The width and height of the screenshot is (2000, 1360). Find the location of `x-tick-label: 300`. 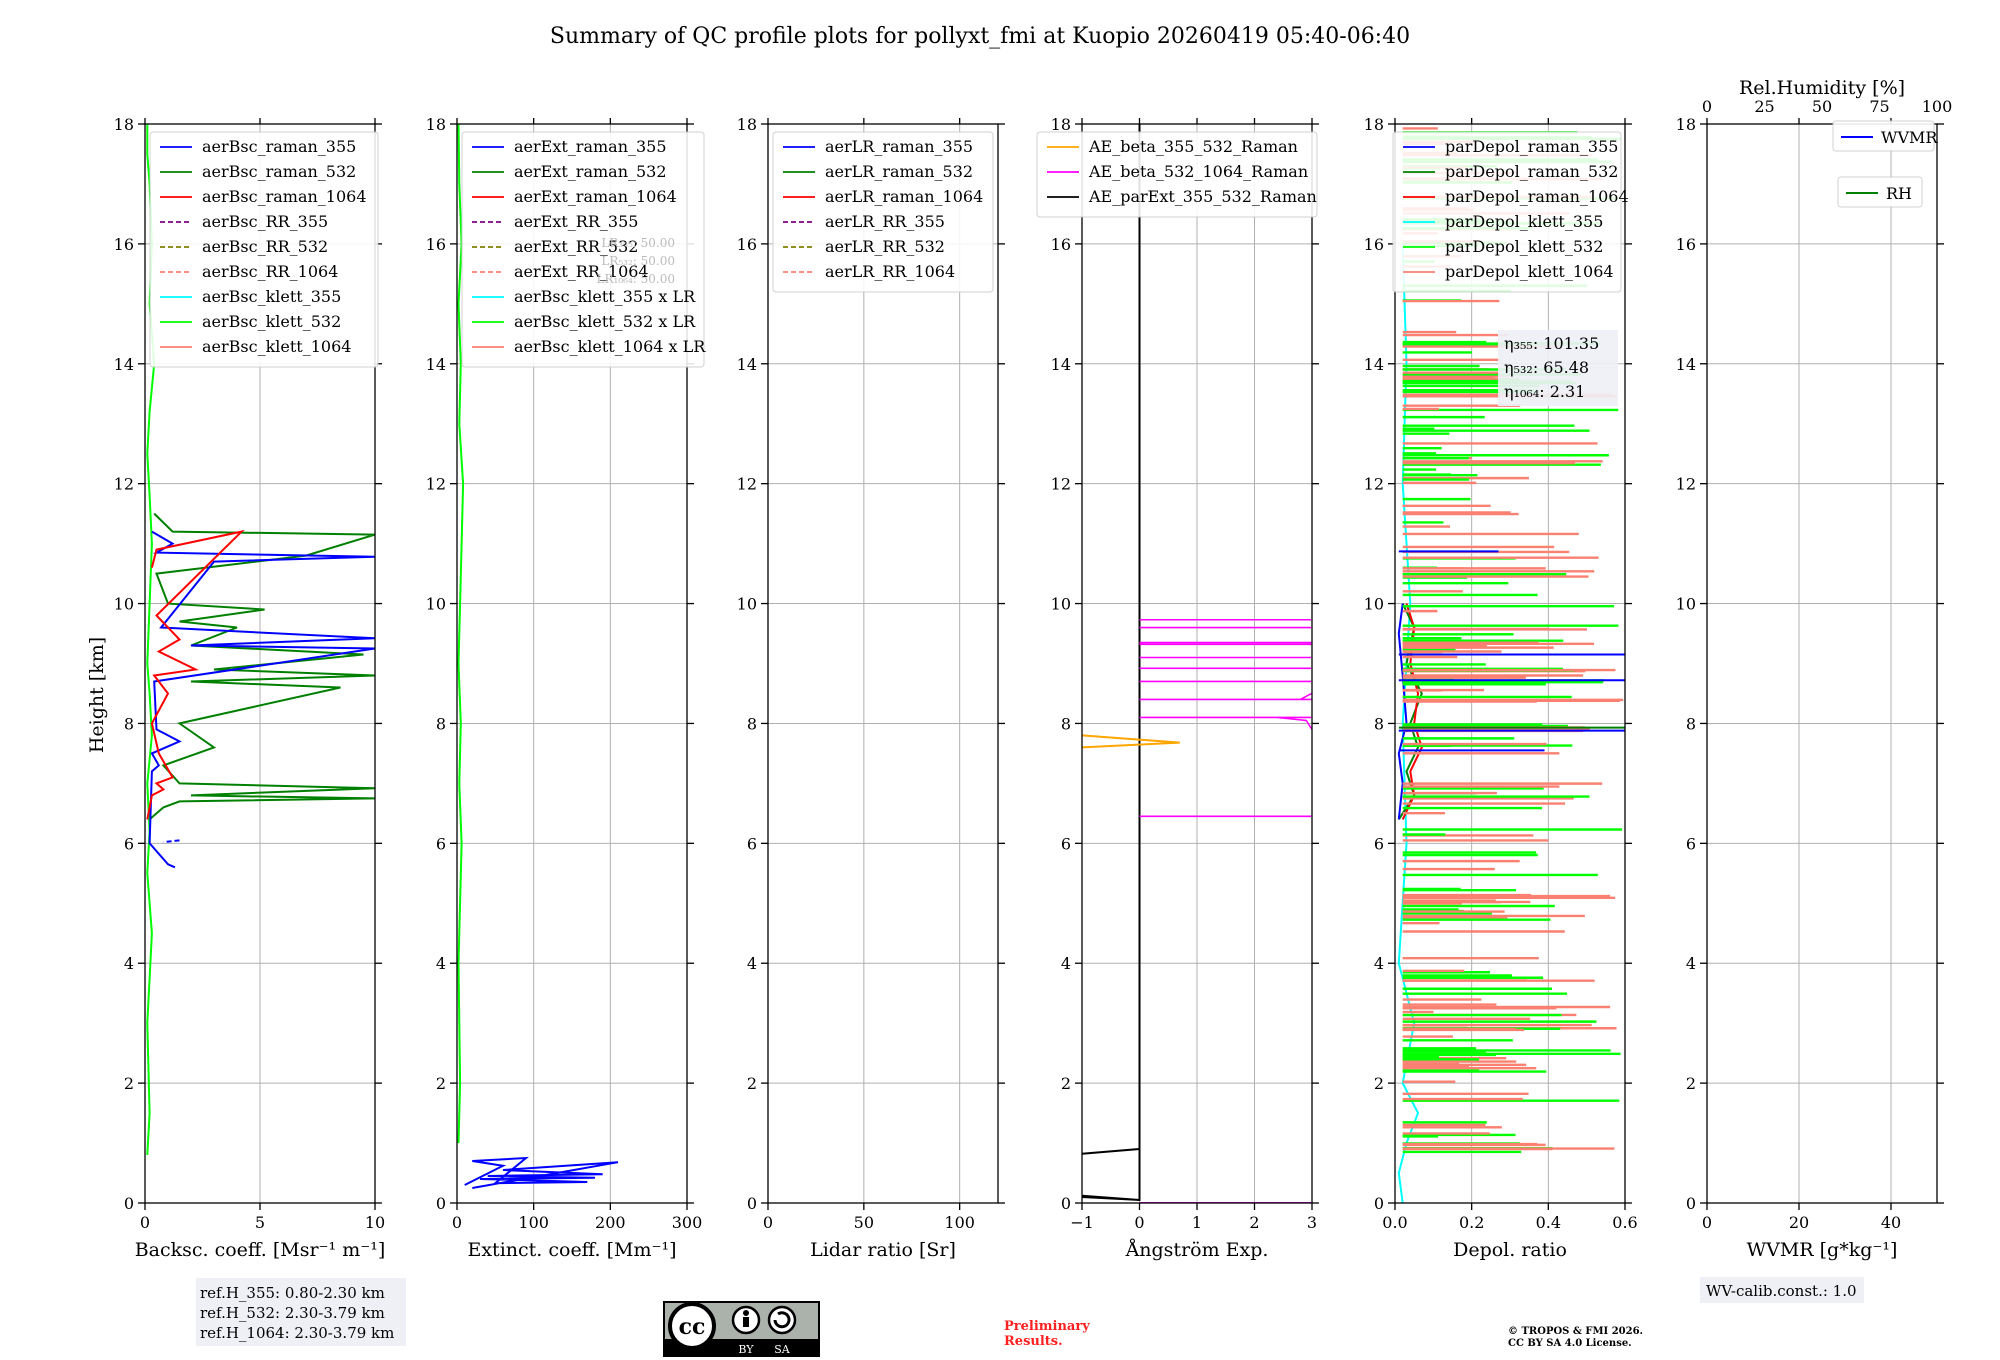

x-tick-label: 300 is located at coordinates (687, 1222).